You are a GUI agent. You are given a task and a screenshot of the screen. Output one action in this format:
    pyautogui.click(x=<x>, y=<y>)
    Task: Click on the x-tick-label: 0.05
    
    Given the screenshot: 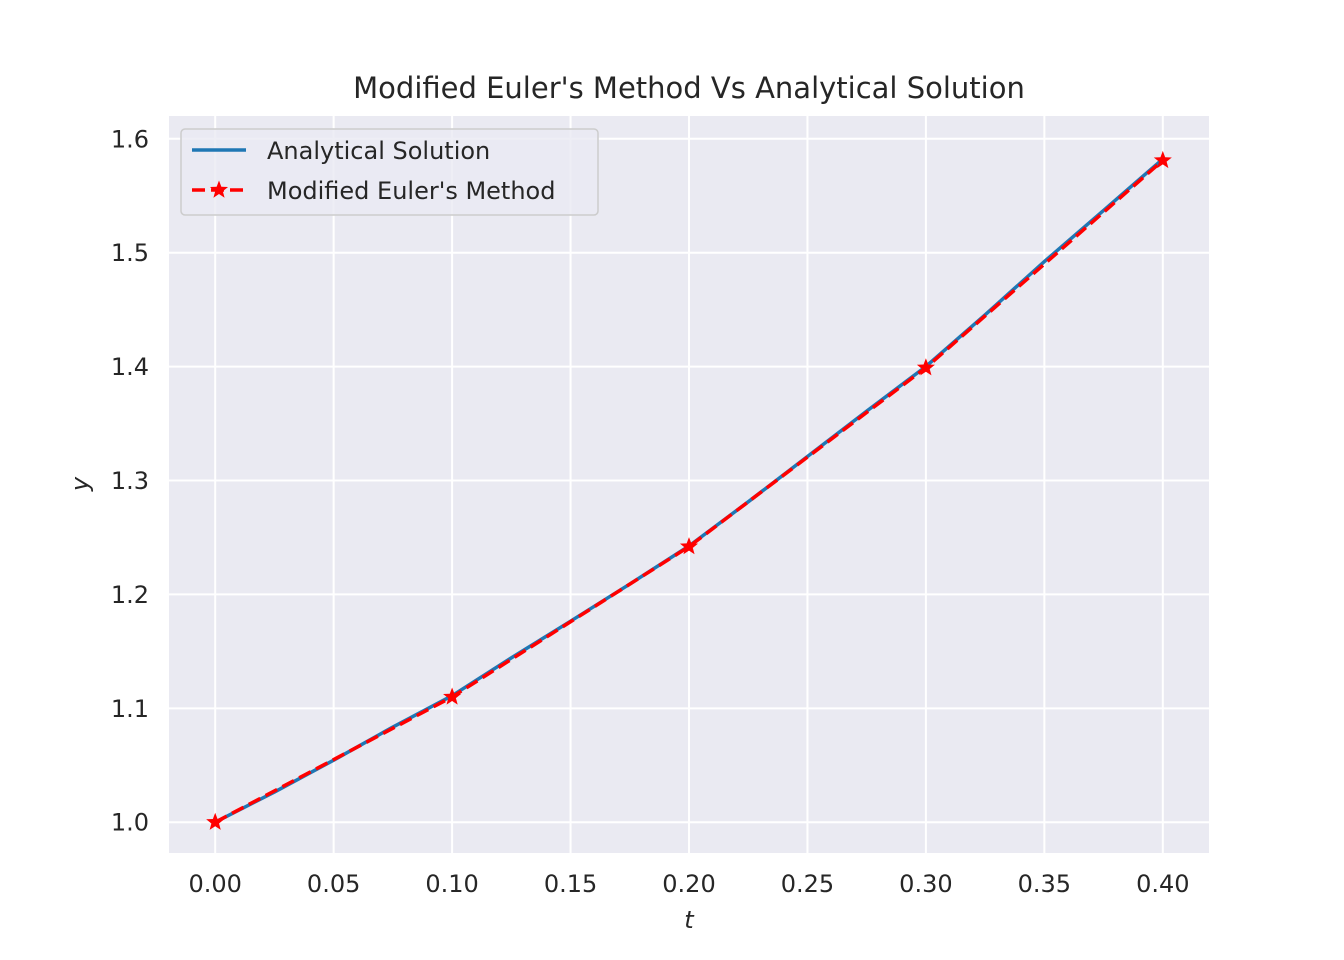 What is the action you would take?
    pyautogui.click(x=333, y=884)
    